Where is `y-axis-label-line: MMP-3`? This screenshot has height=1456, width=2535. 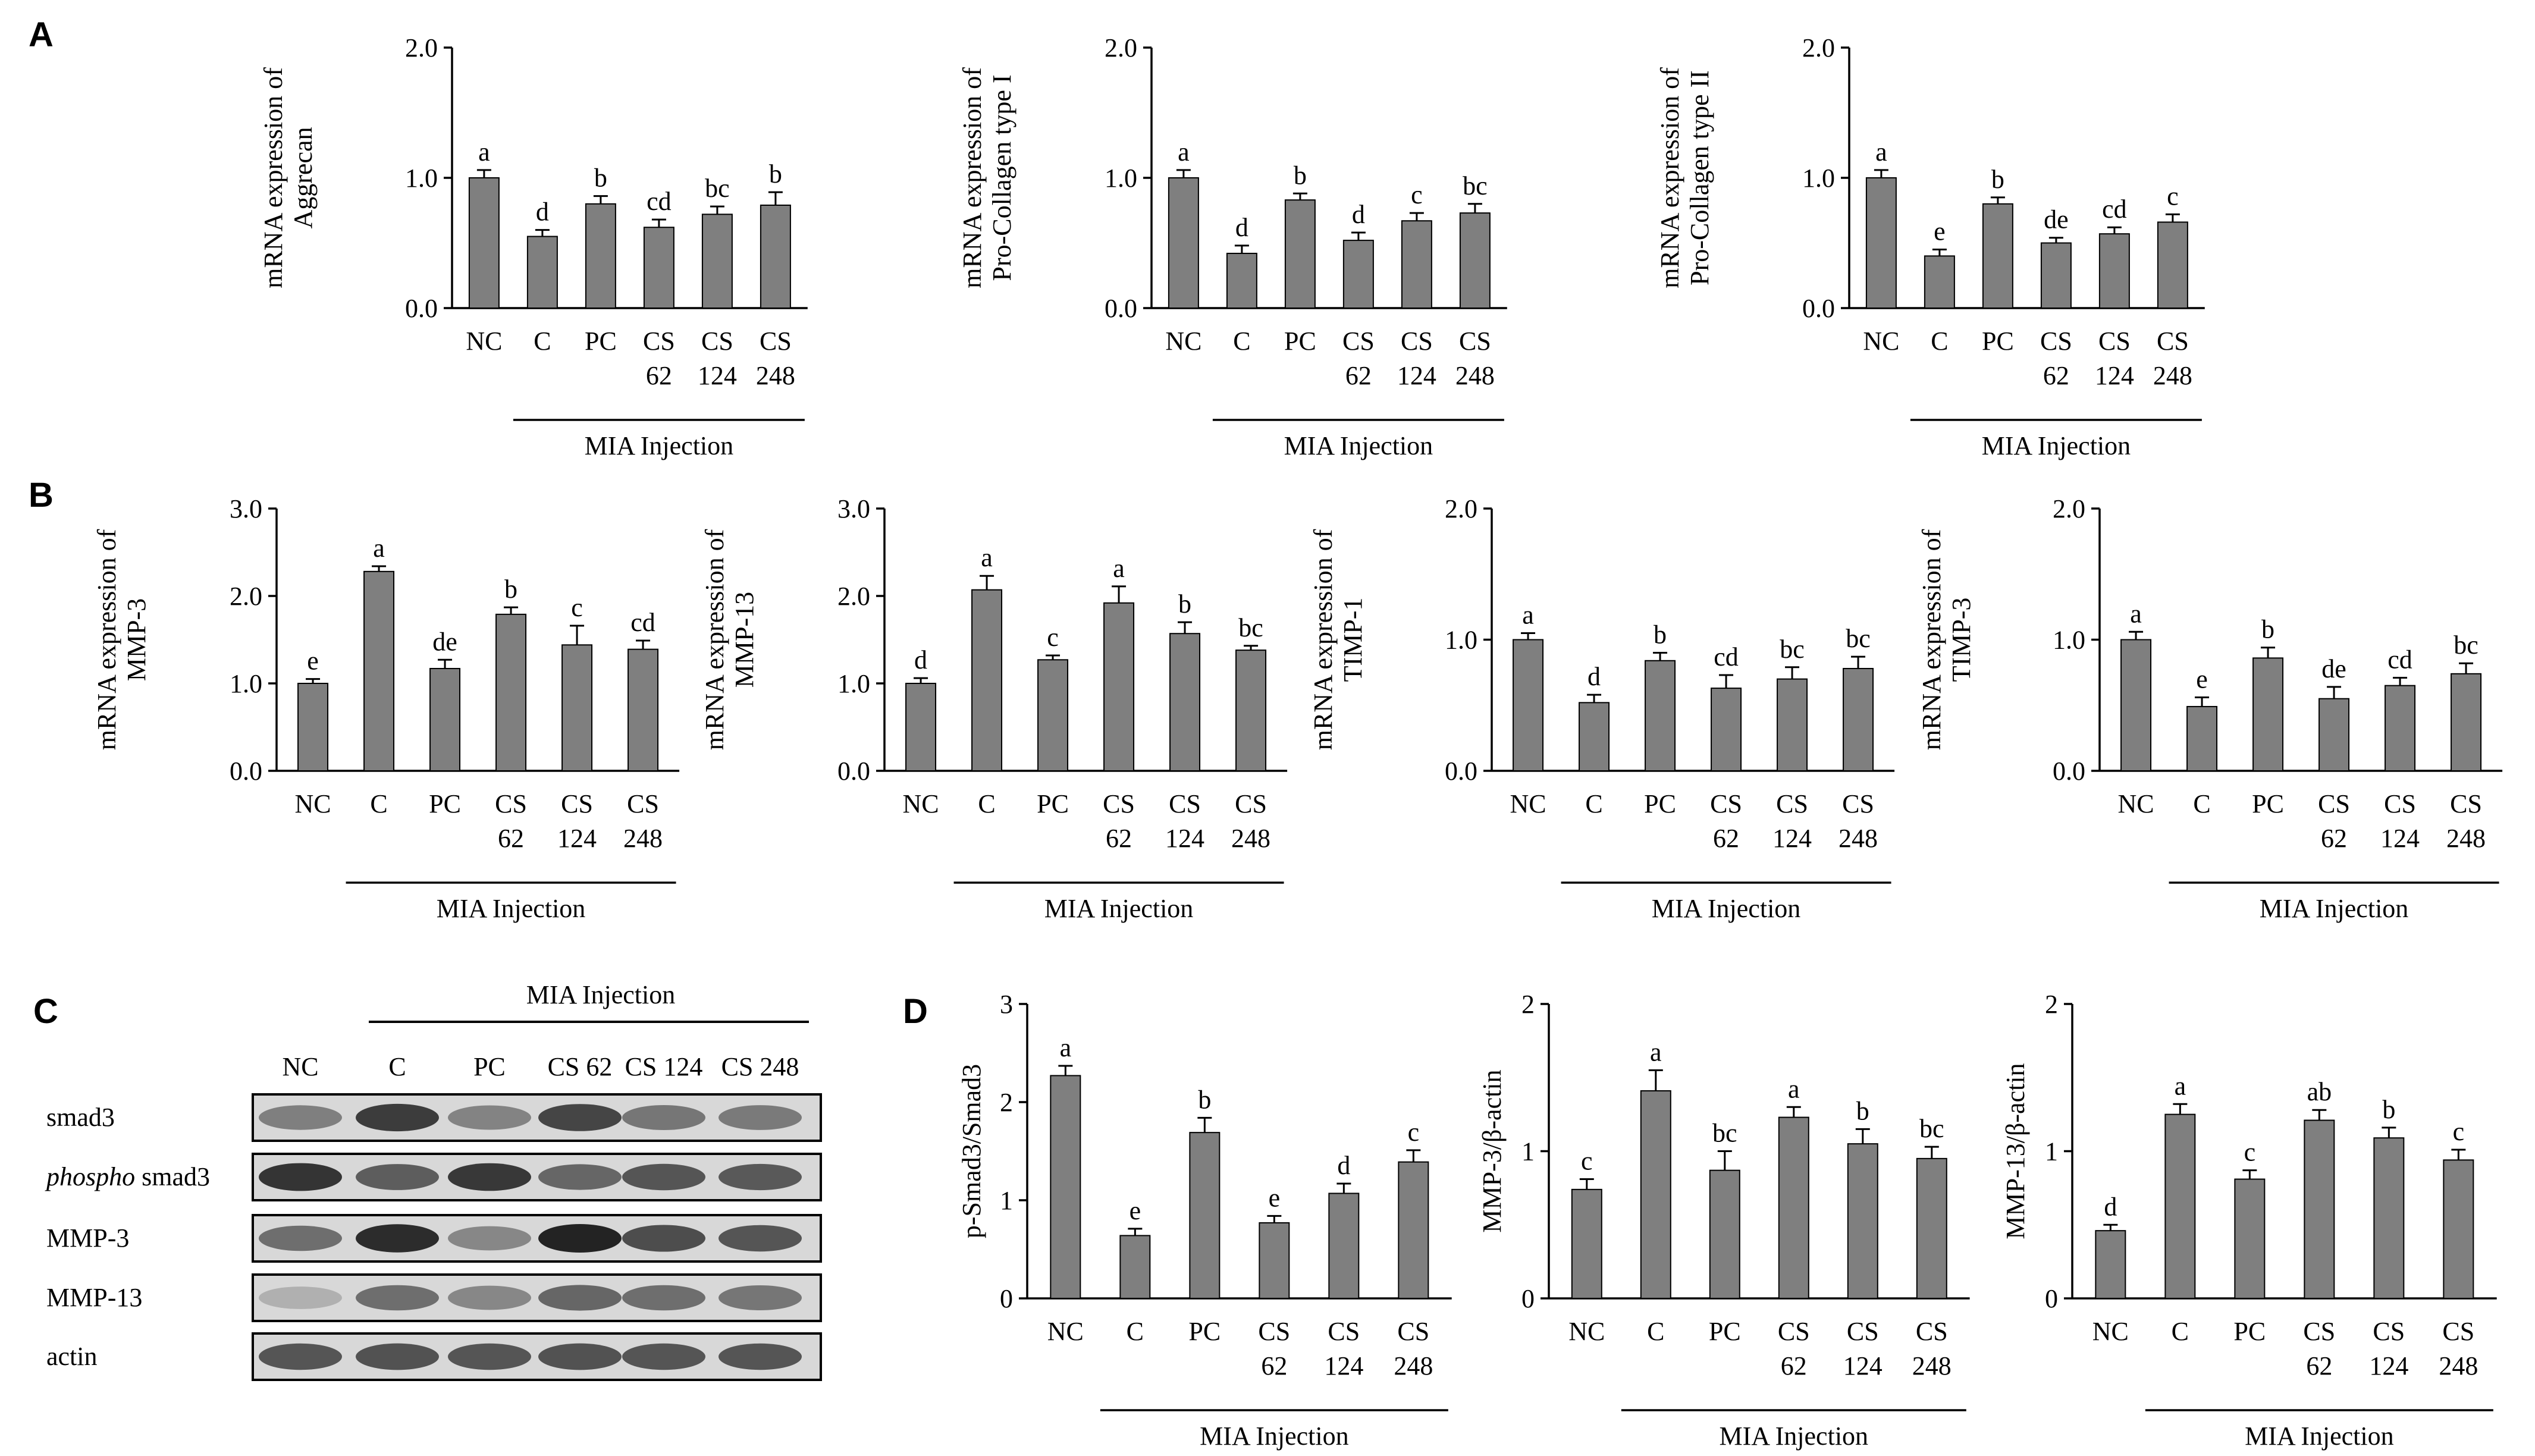 y-axis-label-line: MMP-3 is located at coordinates (136, 639).